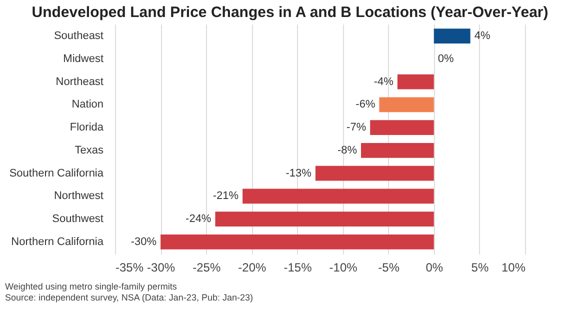 This screenshot has width=564, height=333. Describe the element at coordinates (446, 58) in the screenshot. I see `data-label: 0%` at that location.